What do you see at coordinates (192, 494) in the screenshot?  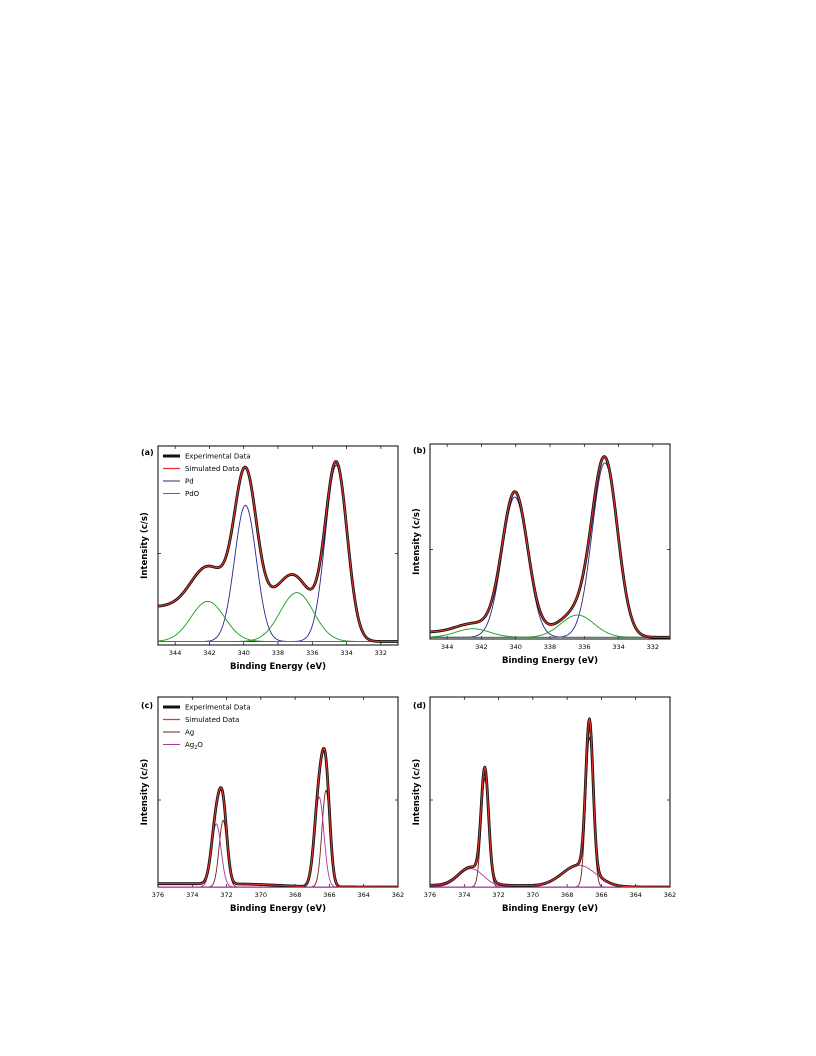 I see `legend-entry: PdO` at bounding box center [192, 494].